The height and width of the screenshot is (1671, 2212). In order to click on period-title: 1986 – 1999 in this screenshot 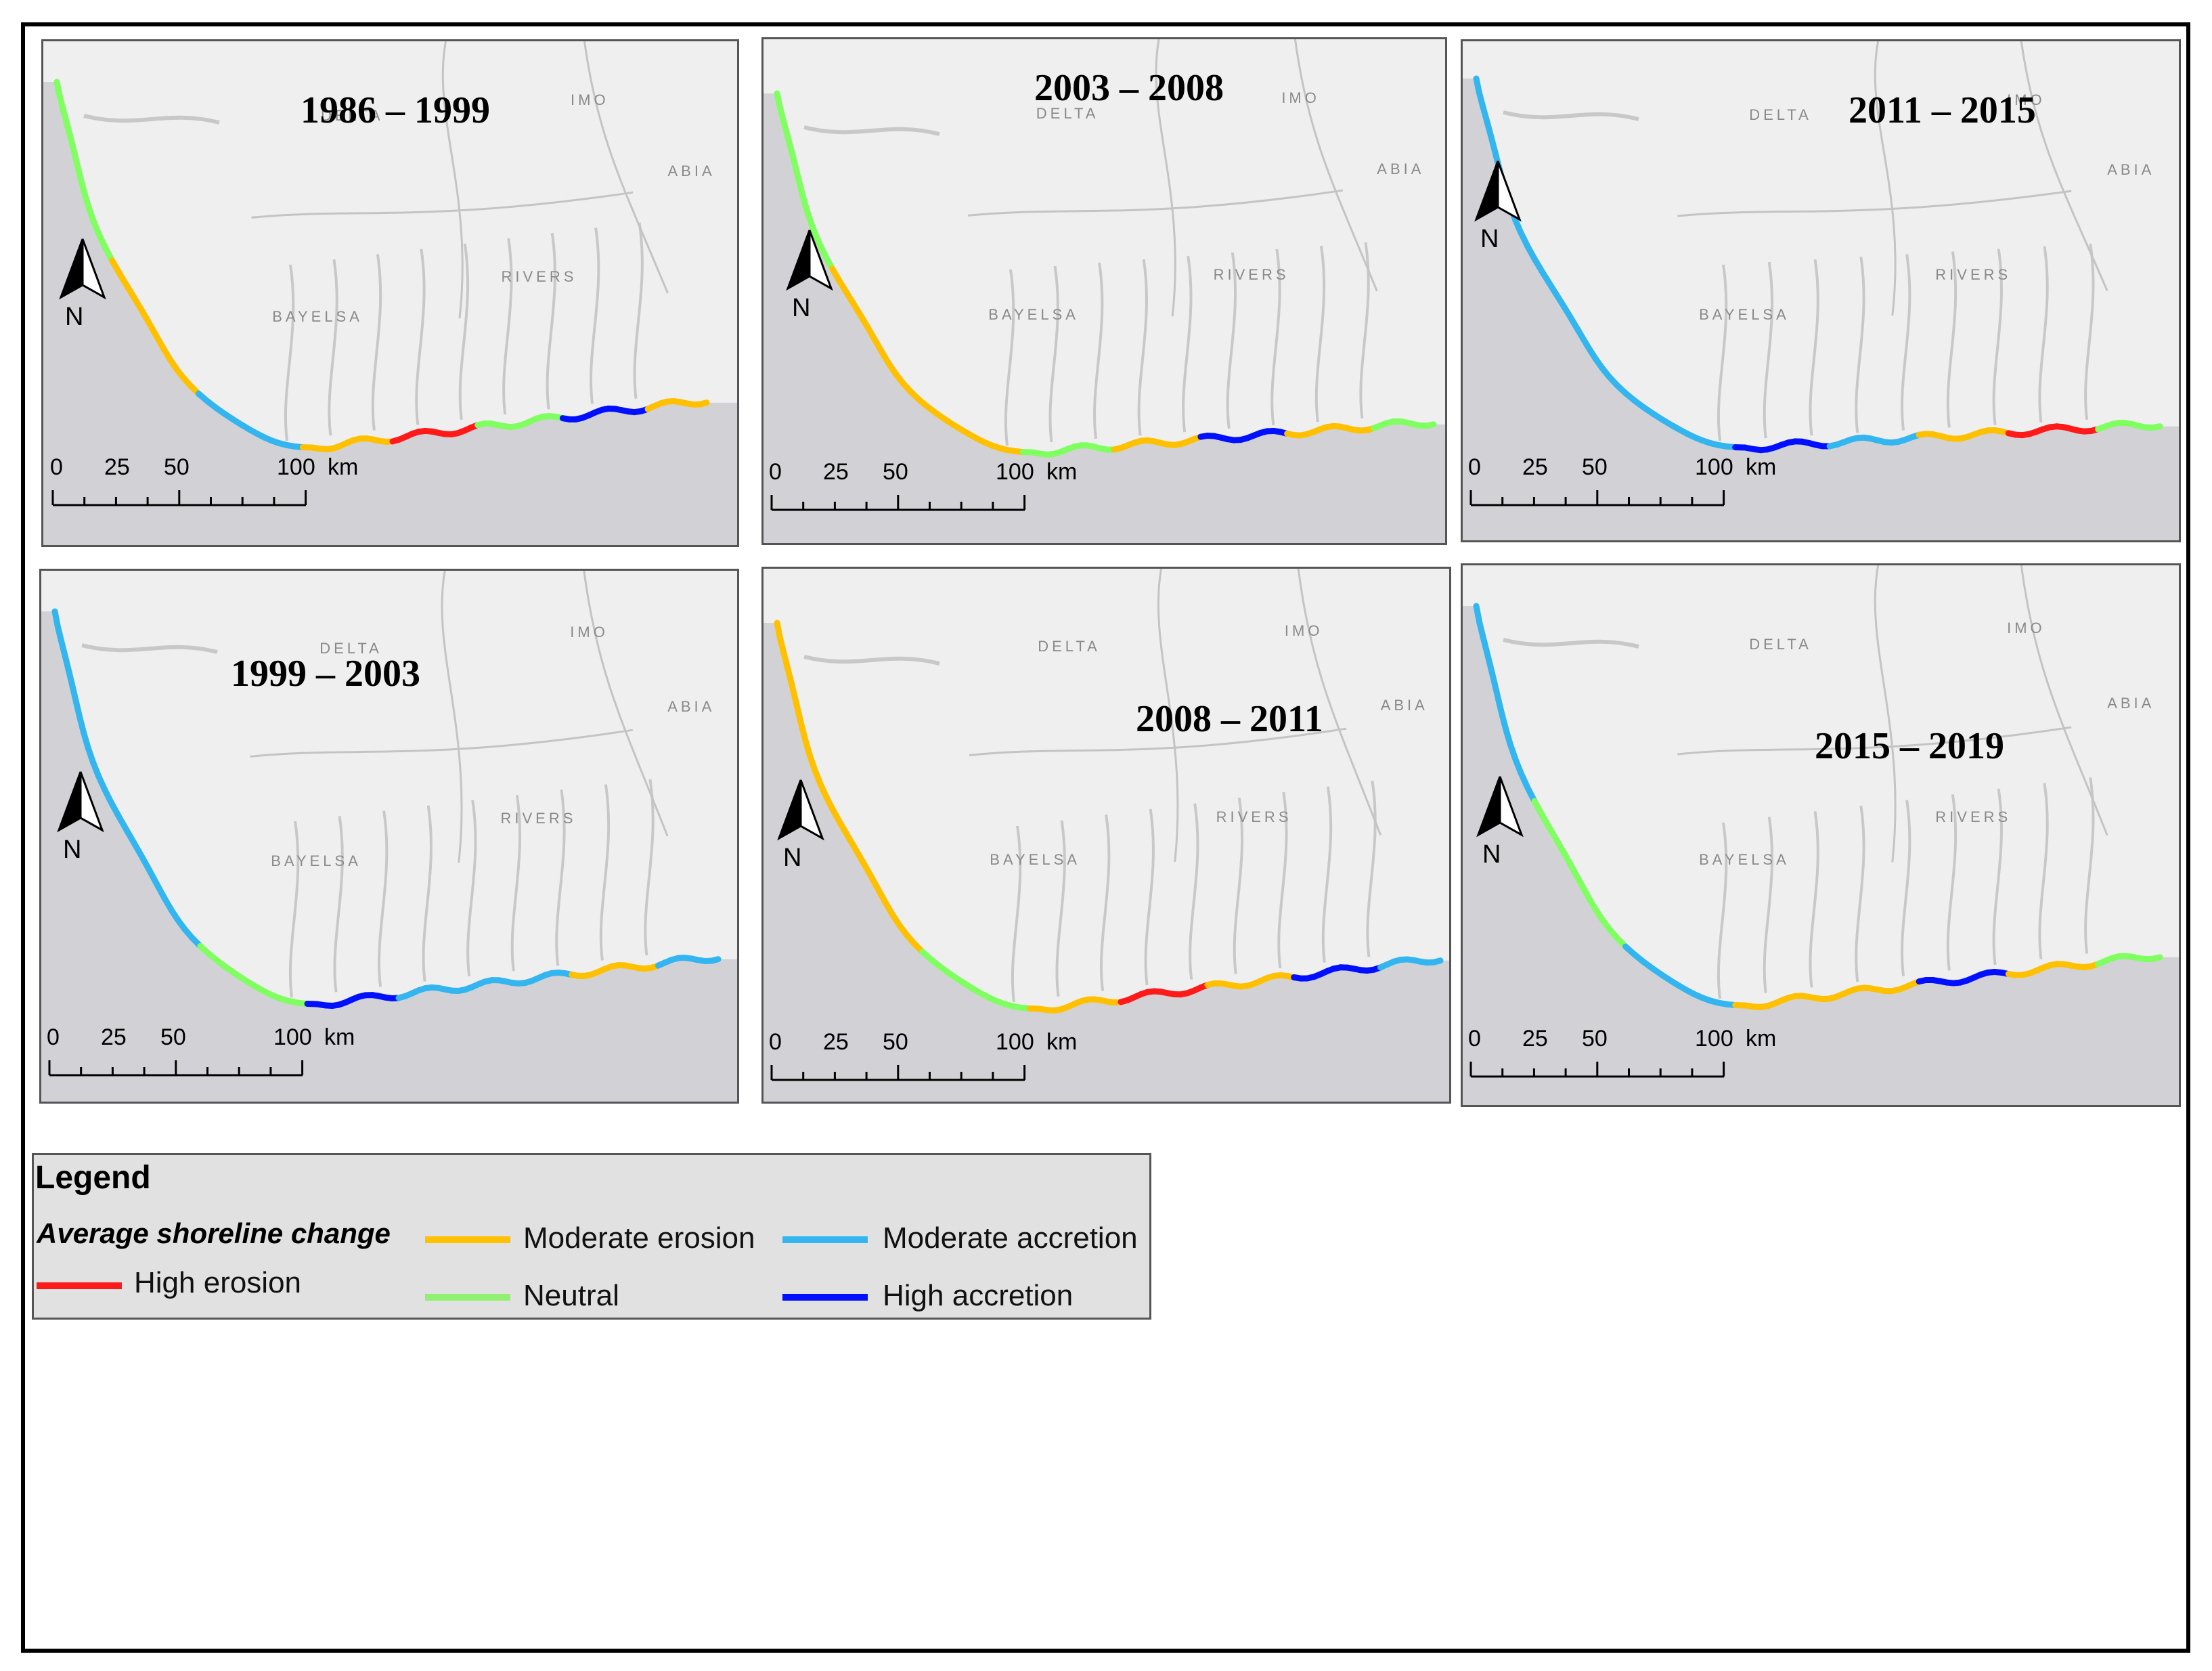, I will do `click(395, 110)`.